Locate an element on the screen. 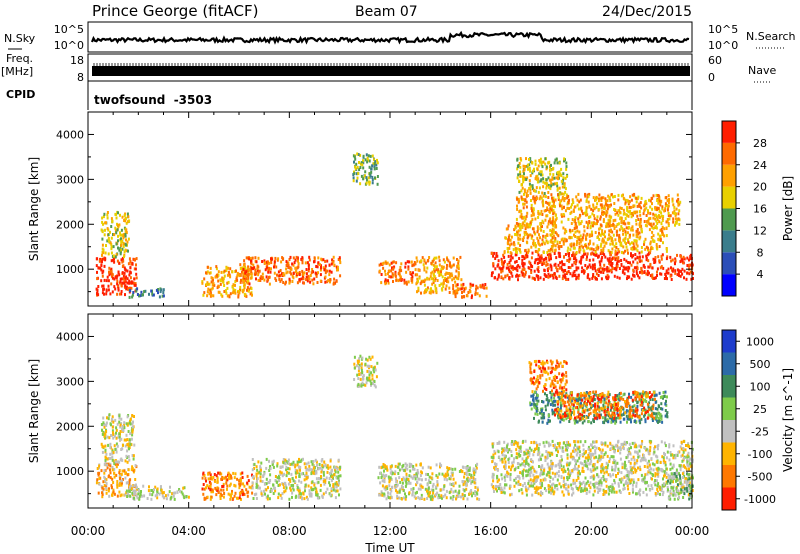 Image resolution: width=800 pixels, height=554 pixels. date-label: 24/Dec/2015 is located at coordinates (647, 12).